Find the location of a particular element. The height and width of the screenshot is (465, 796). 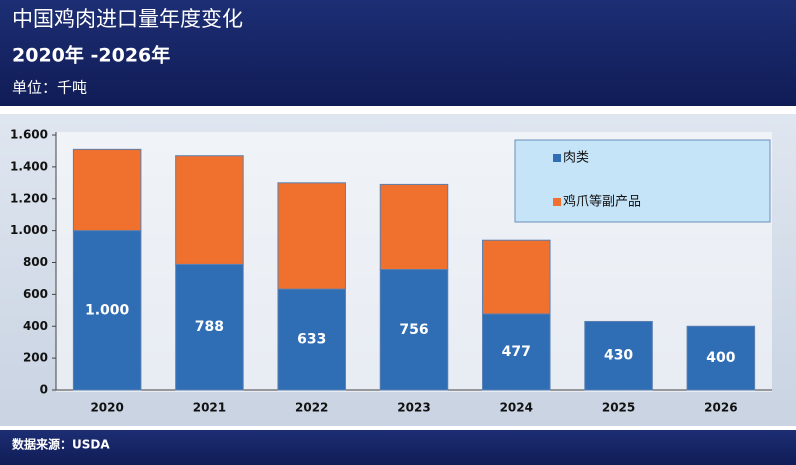

chart-title: 中国鸡肉进口量年度变化 is located at coordinates (127, 19).